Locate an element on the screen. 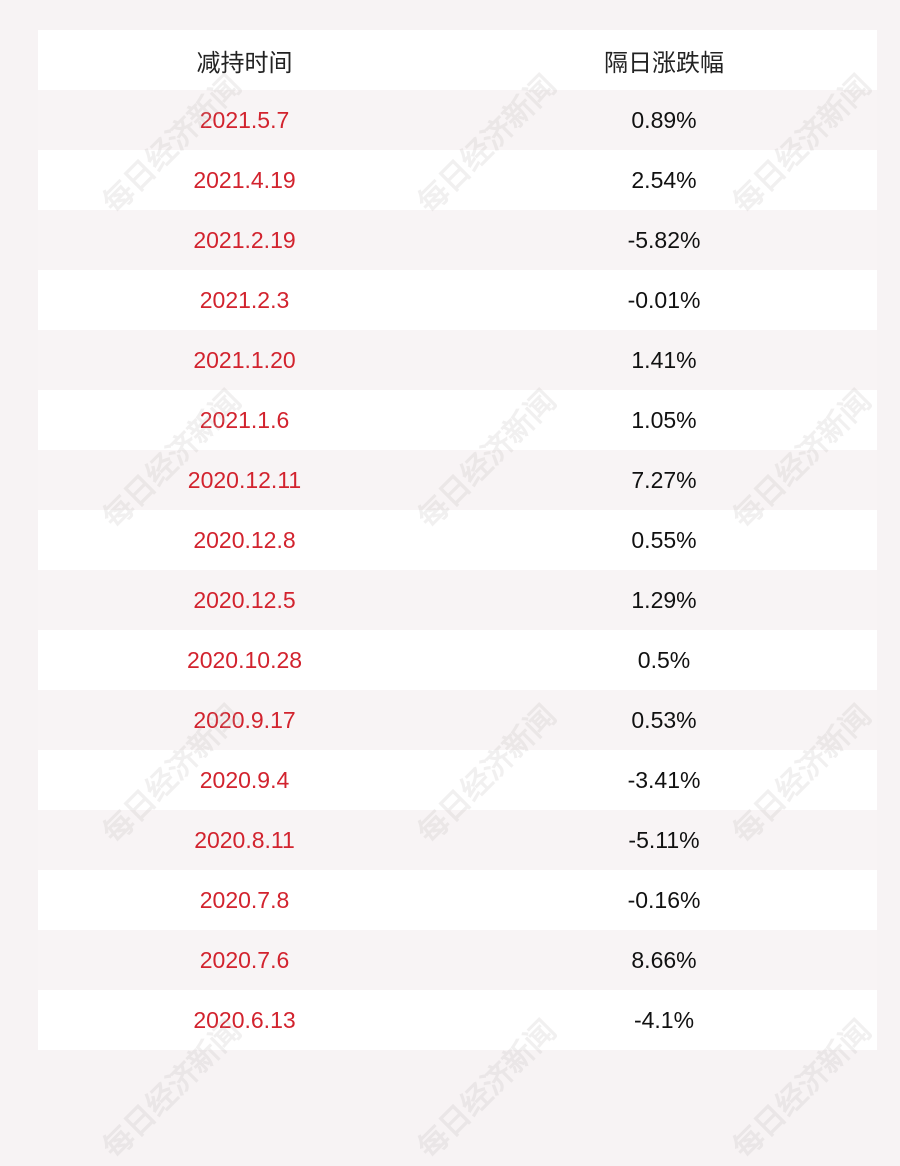  header-cell: 隔日涨跌幅 is located at coordinates (664, 63).